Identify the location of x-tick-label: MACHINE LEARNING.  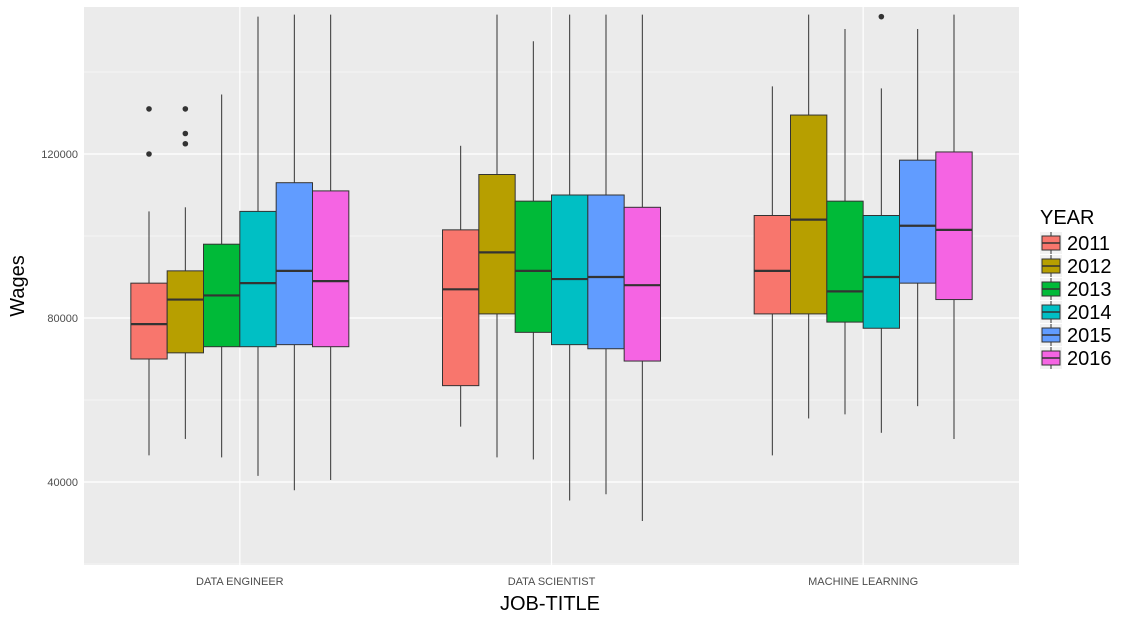
(863, 582).